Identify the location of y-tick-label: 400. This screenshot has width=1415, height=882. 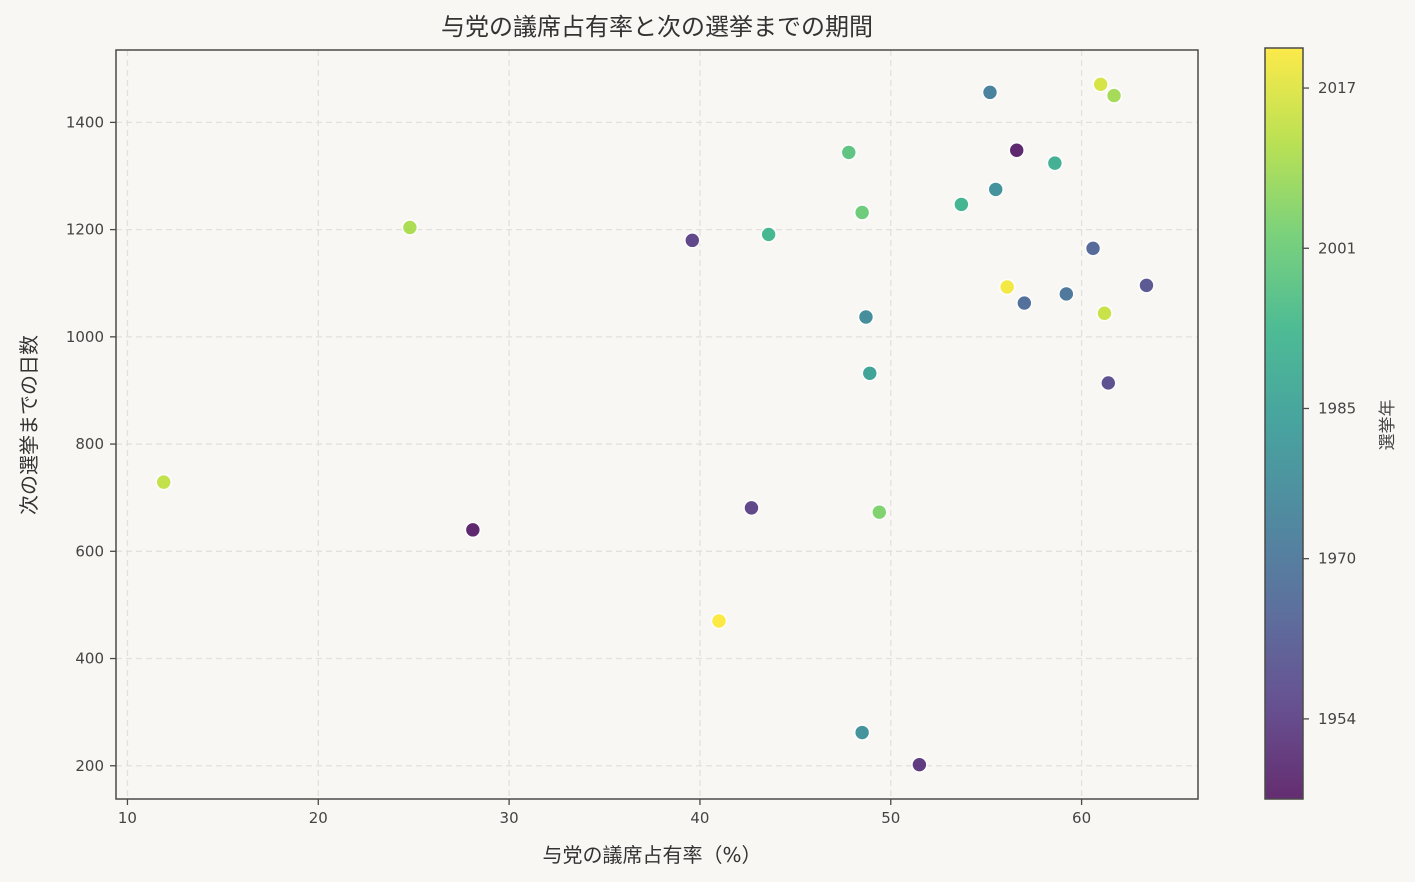
(89, 659).